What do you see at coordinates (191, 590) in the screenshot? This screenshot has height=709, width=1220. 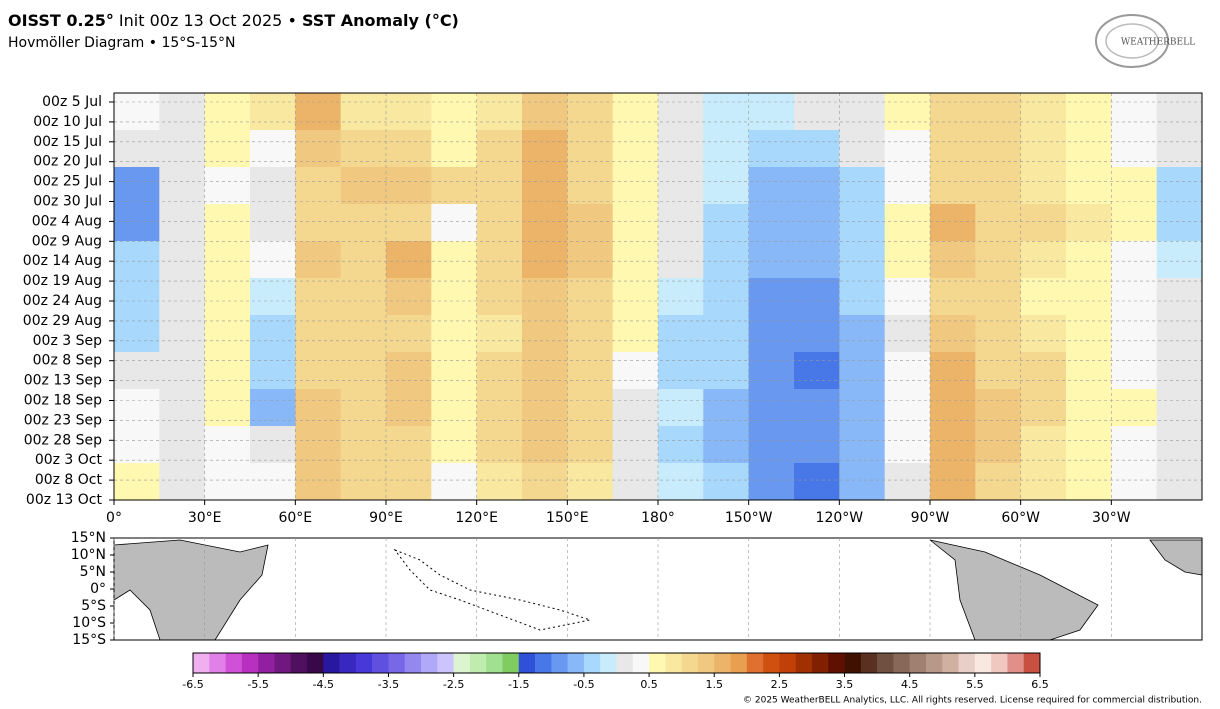 I see `land-africa` at bounding box center [191, 590].